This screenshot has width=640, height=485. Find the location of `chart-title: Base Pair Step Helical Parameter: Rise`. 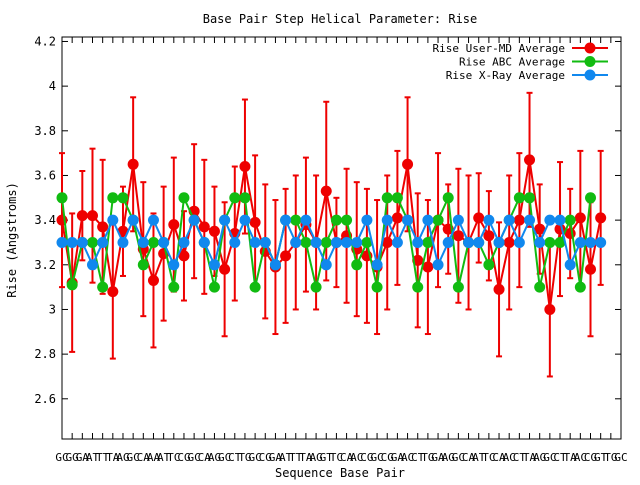

chart-title: Base Pair Step Helical Parameter: Rise is located at coordinates (340, 19).